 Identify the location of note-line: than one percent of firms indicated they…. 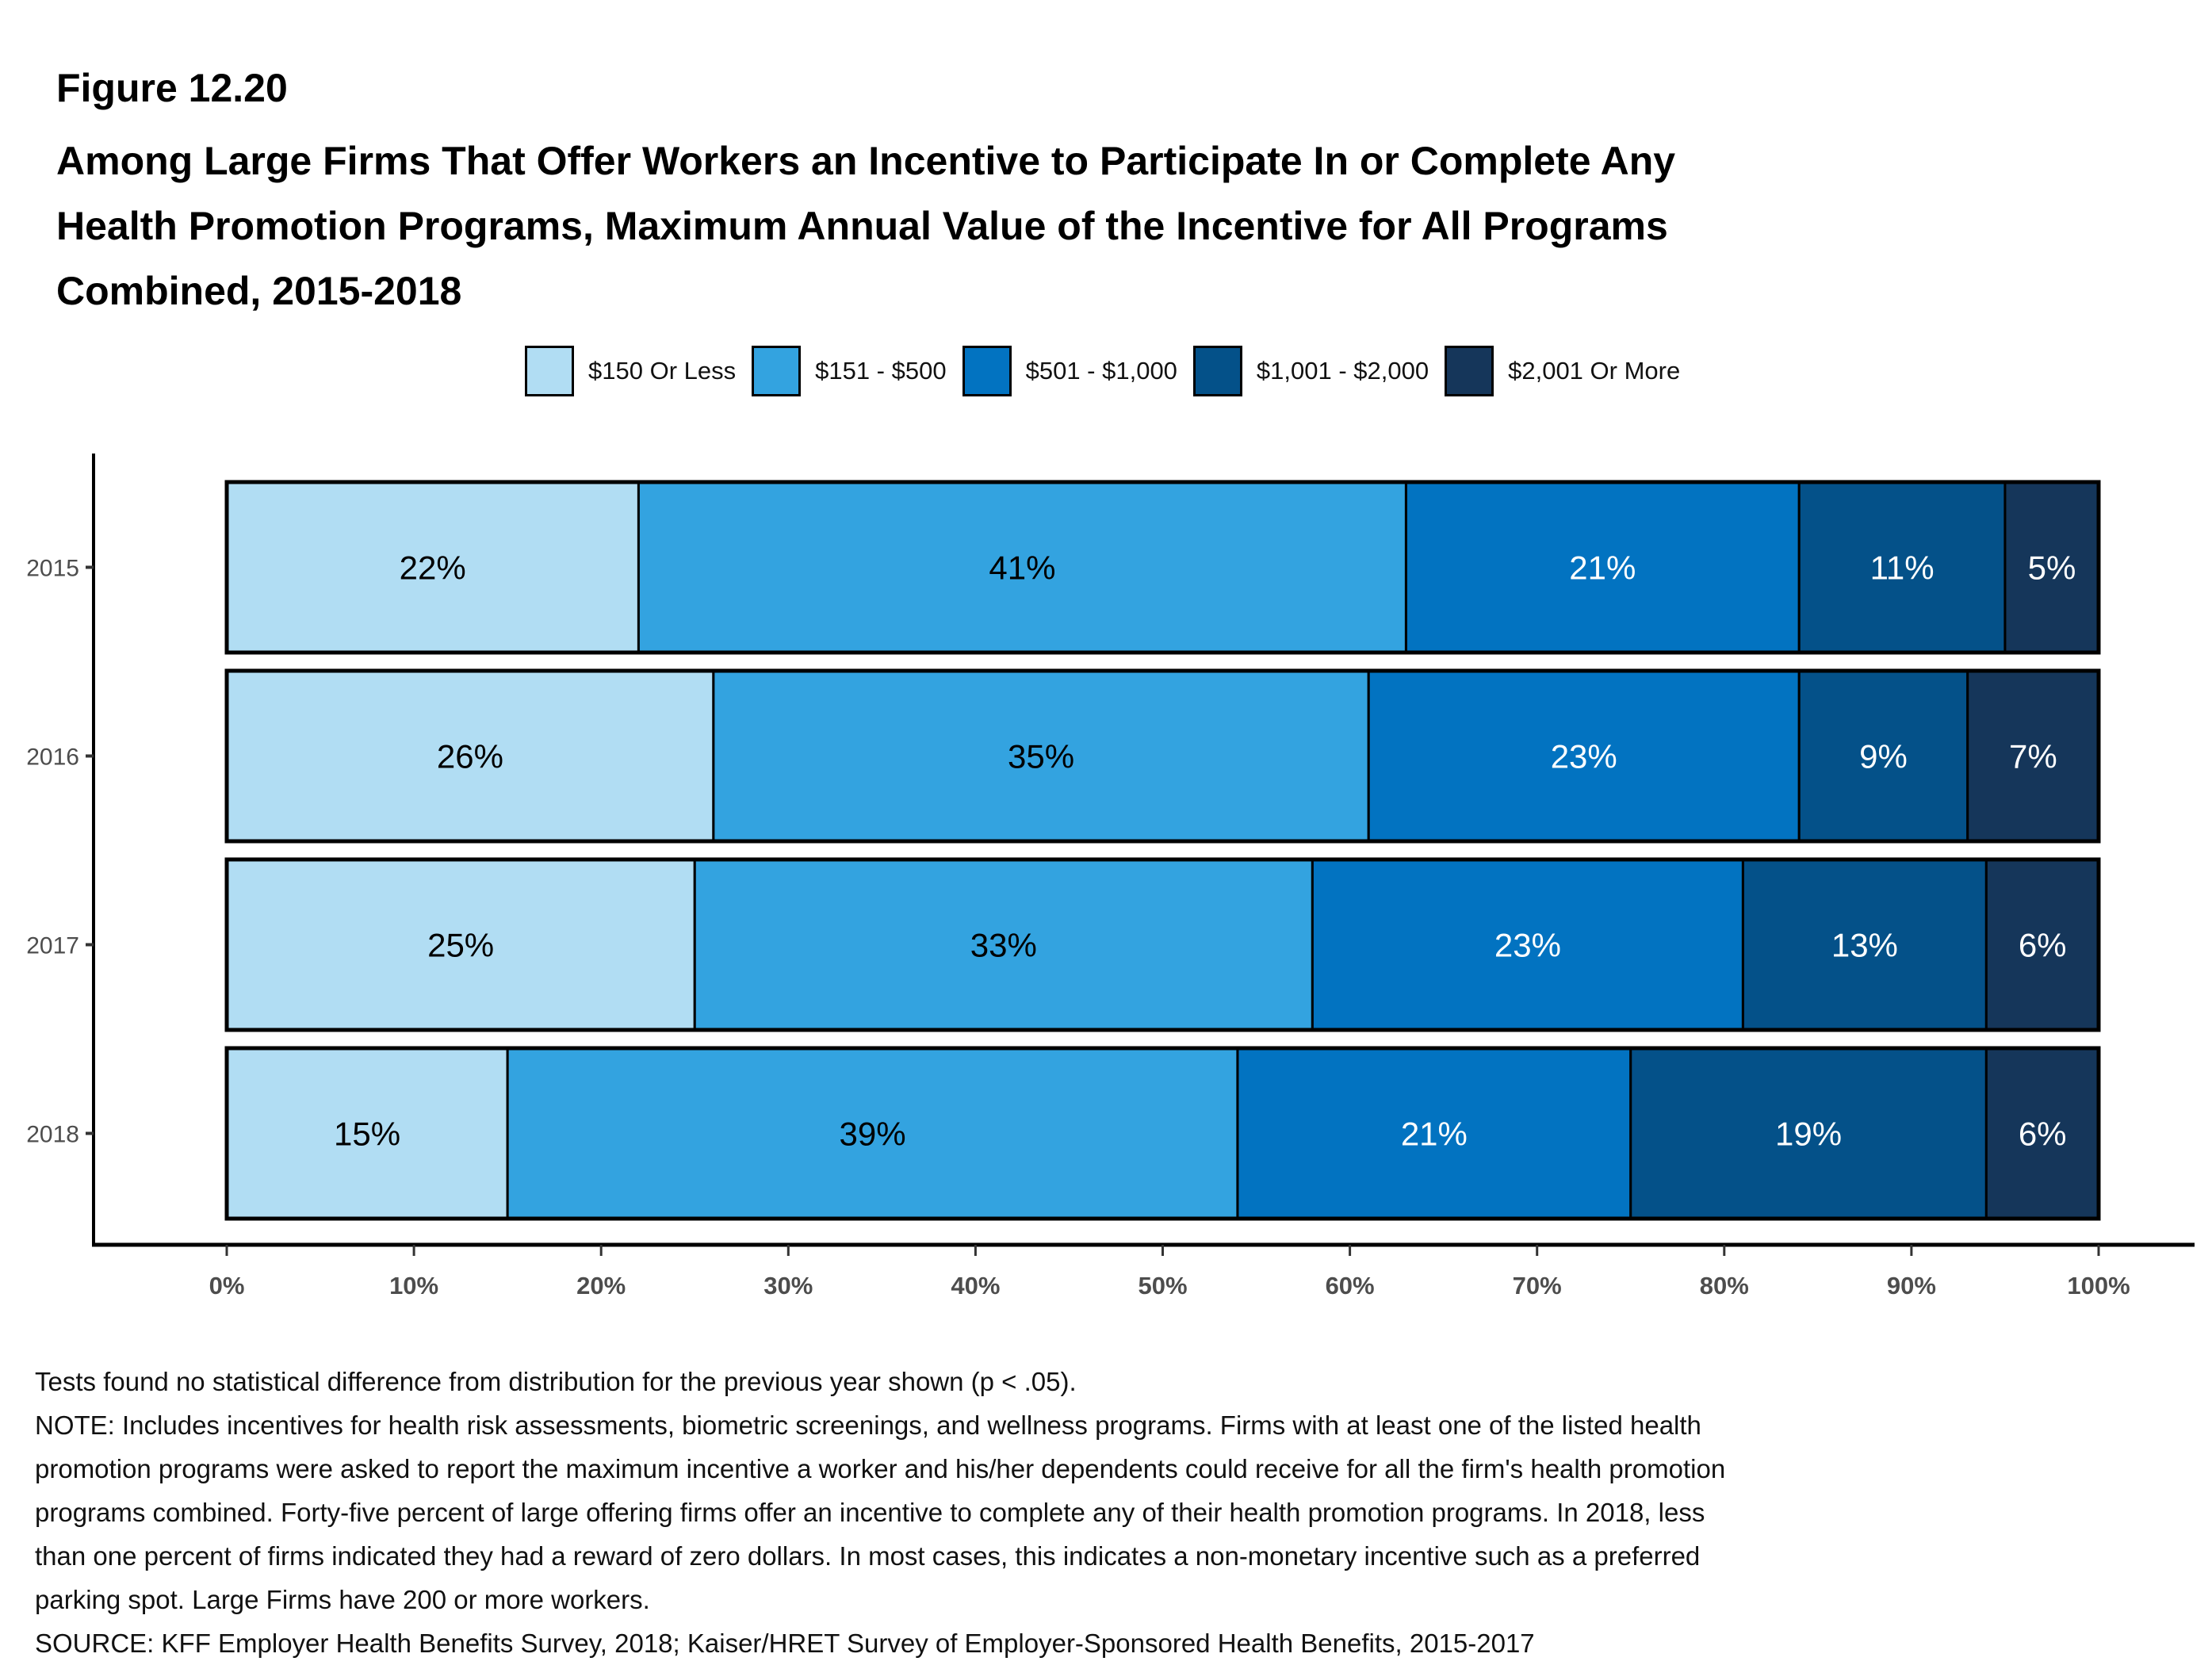
(868, 1556).